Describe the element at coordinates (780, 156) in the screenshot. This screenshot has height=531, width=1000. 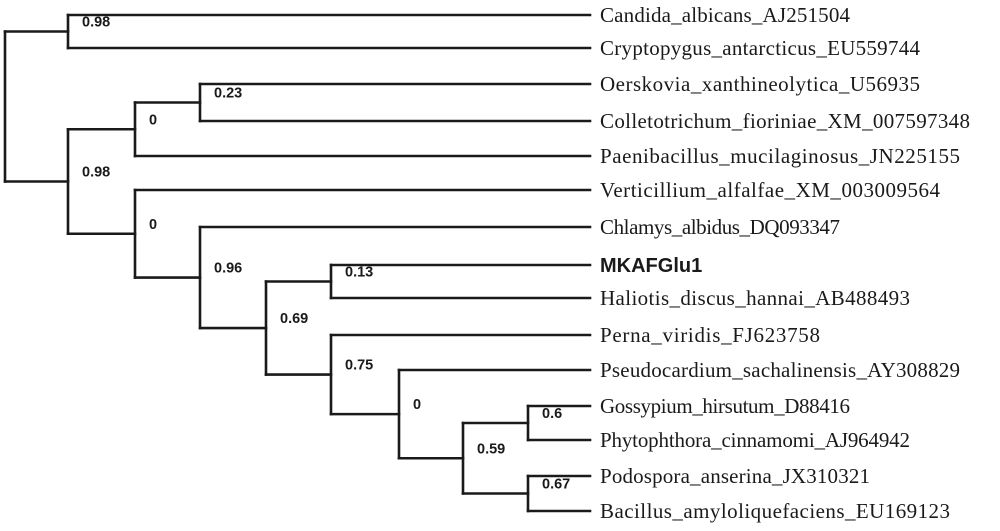
I see `leaf-label: Paenibacillus_mucilaginosus_JN225155` at that location.